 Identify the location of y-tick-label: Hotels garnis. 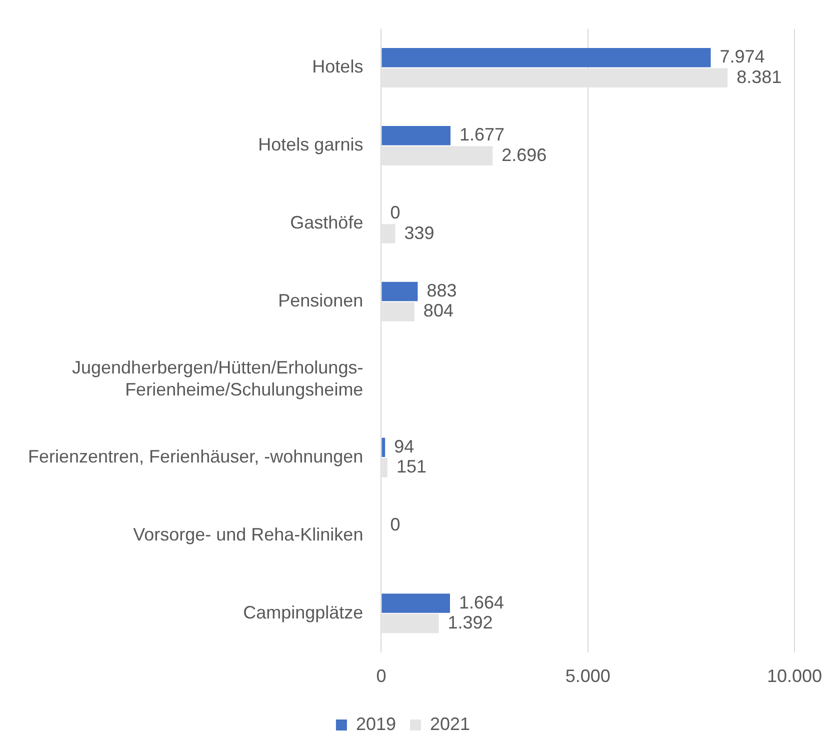
(311, 144).